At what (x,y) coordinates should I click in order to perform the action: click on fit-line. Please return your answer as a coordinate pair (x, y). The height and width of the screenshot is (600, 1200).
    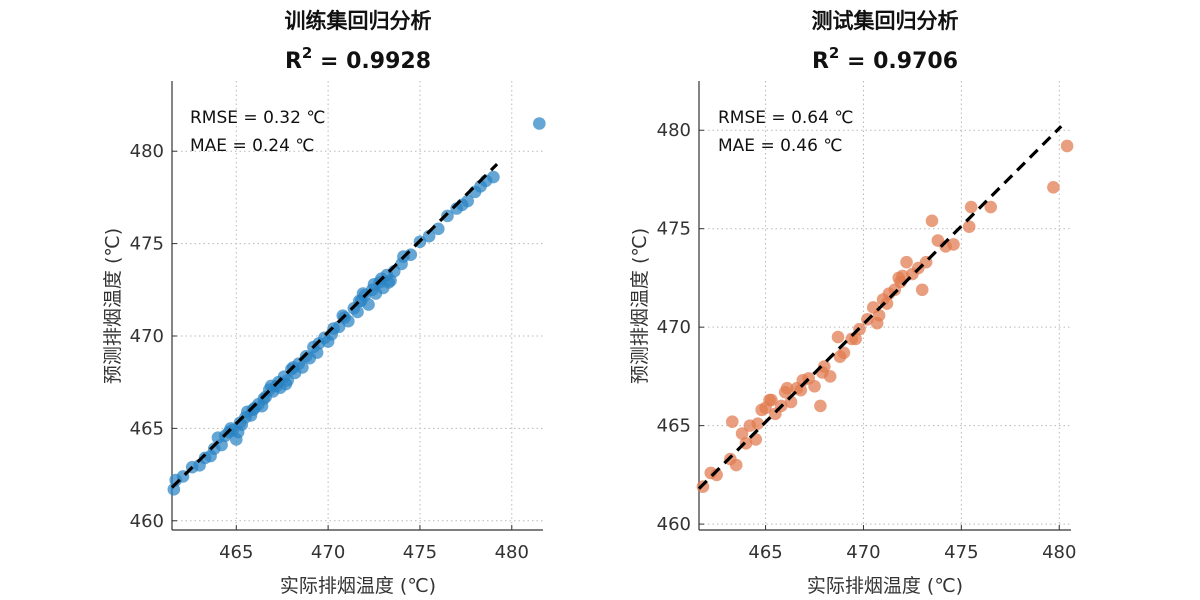
    Looking at the image, I should click on (334, 326).